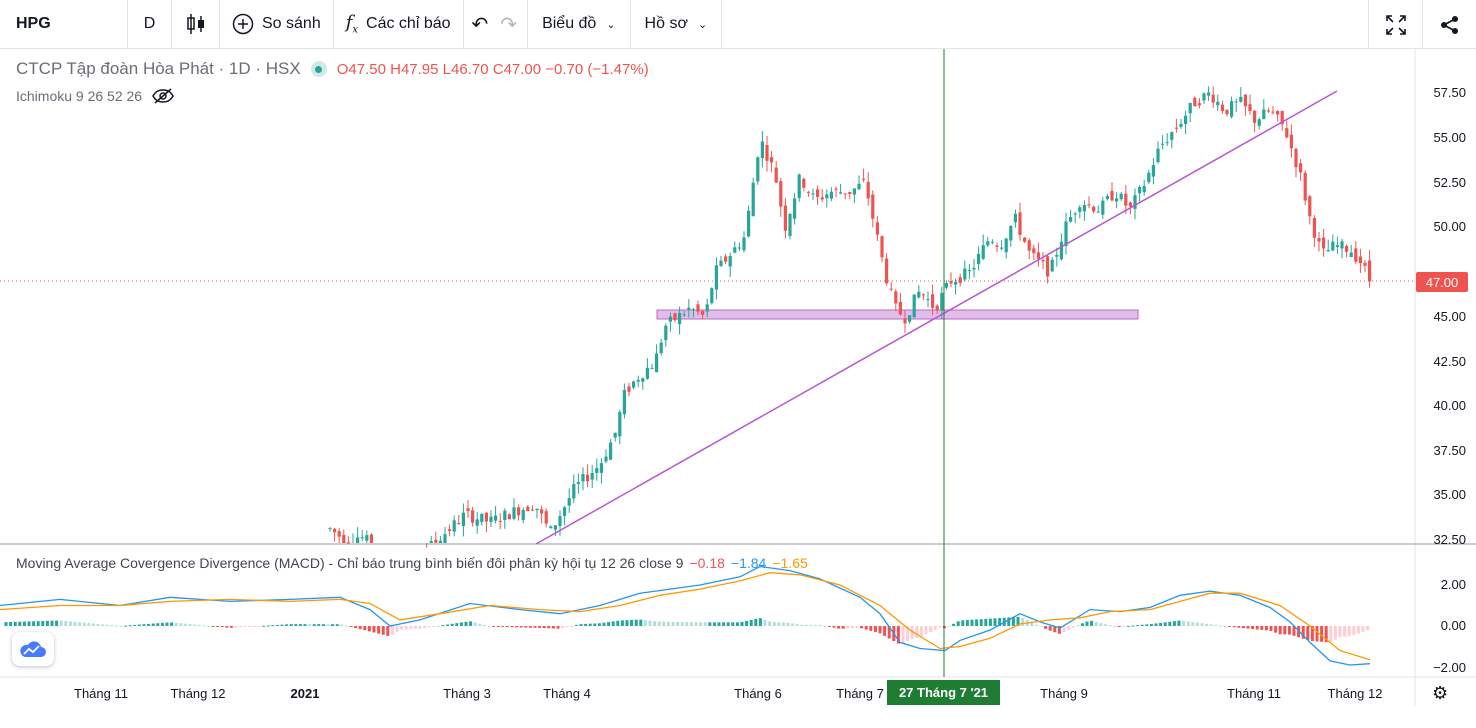  Describe the element at coordinates (579, 24) in the screenshot. I see `chart-type-dropdown: Biểu đồ ⌄` at that location.